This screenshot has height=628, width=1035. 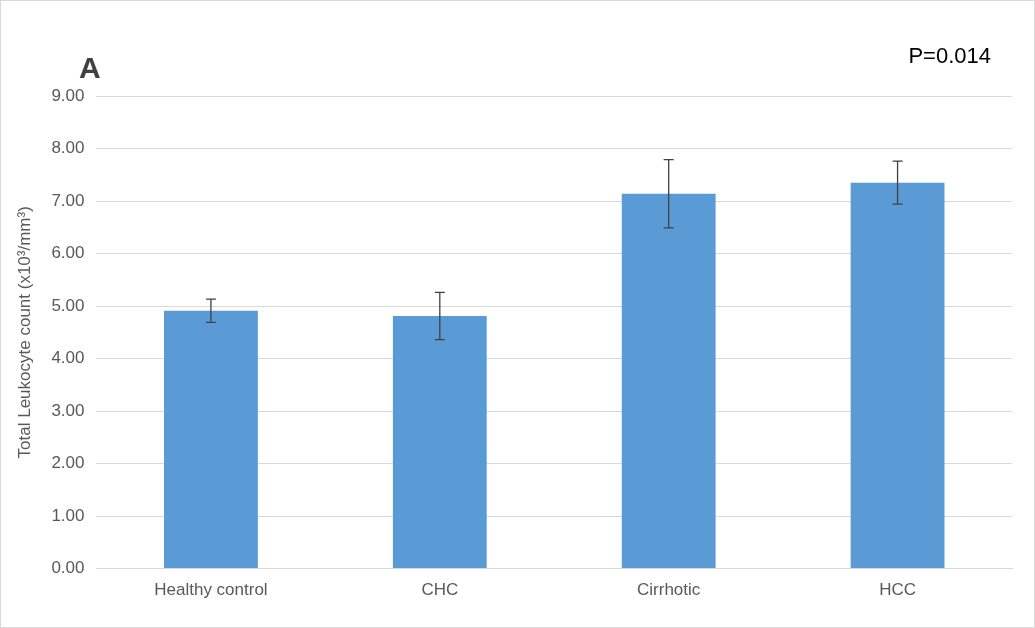 I want to click on y-tick-label: 2.00, so click(x=68, y=463).